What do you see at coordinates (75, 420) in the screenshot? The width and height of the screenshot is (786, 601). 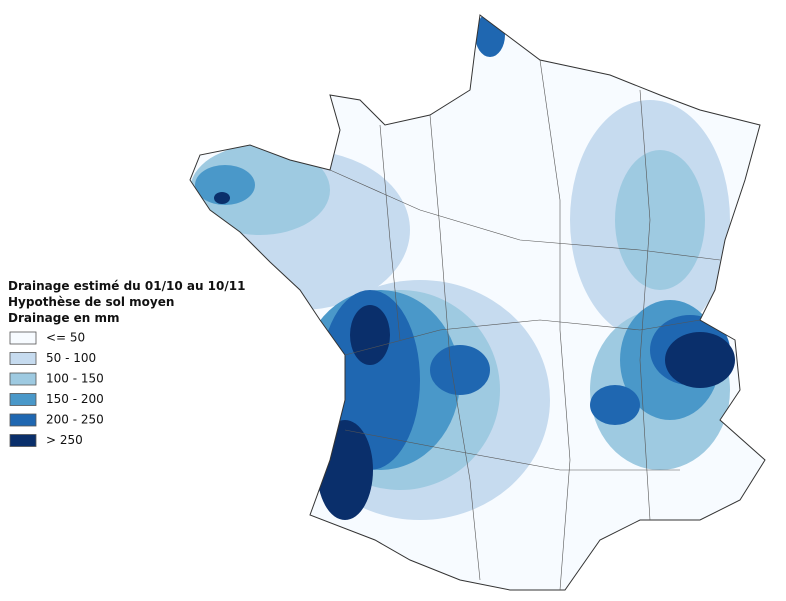 I see `legend-label: 200 - 250` at bounding box center [75, 420].